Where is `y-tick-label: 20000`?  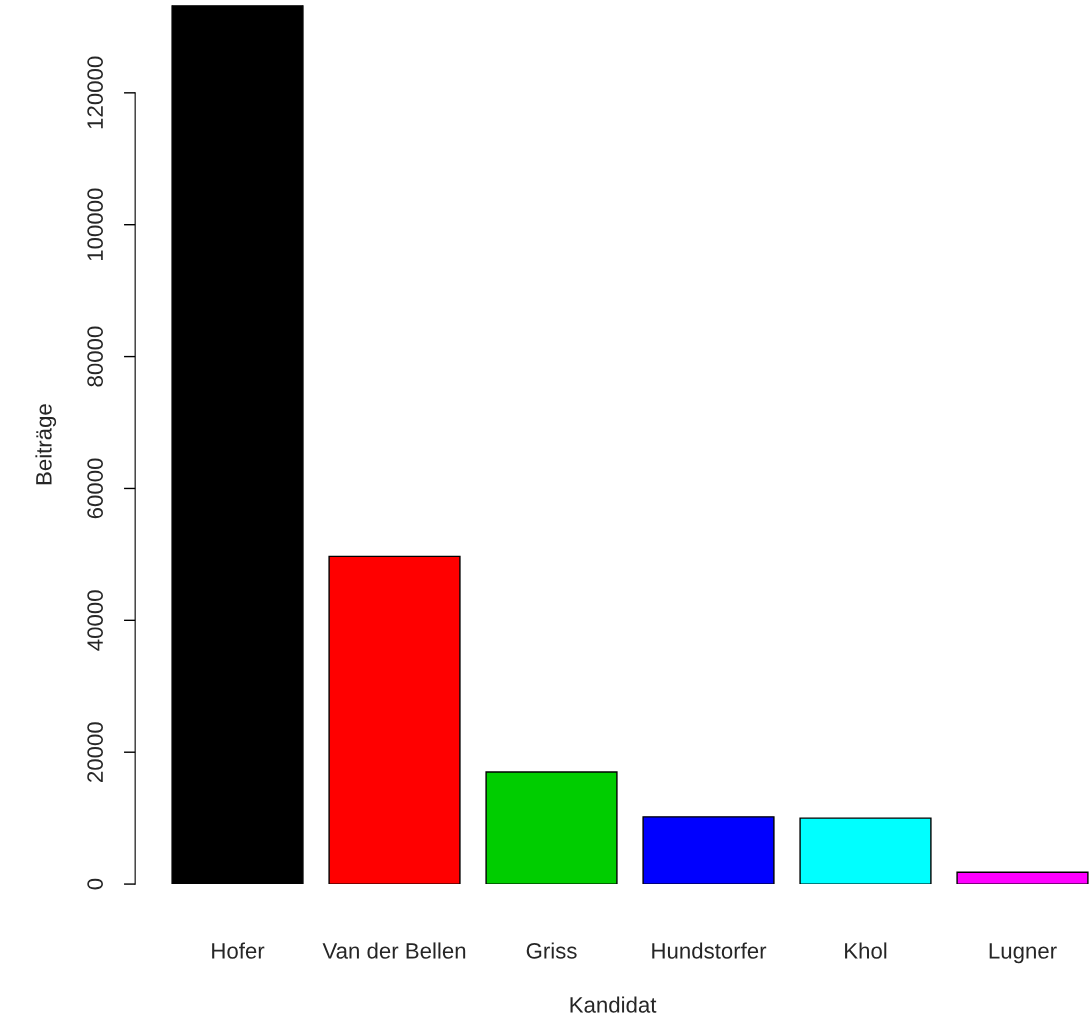
y-tick-label: 20000 is located at coordinates (95, 752).